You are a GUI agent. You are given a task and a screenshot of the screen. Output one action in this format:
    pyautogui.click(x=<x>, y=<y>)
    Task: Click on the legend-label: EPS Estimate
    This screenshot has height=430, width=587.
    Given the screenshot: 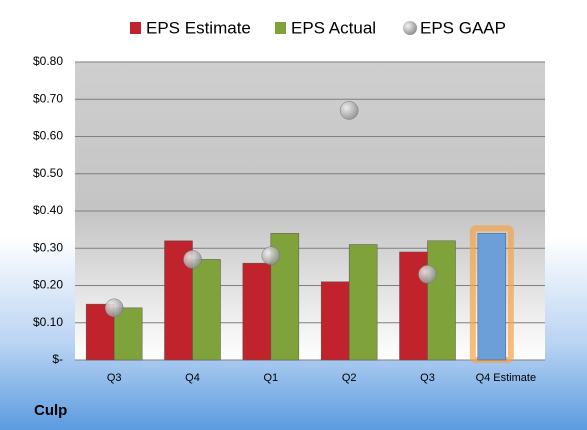 What is the action you would take?
    pyautogui.click(x=198, y=27)
    